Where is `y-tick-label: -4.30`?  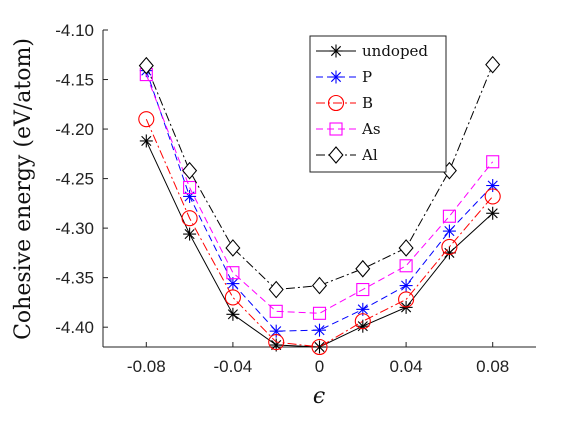
y-tick-label: -4.30 is located at coordinates (74, 228).